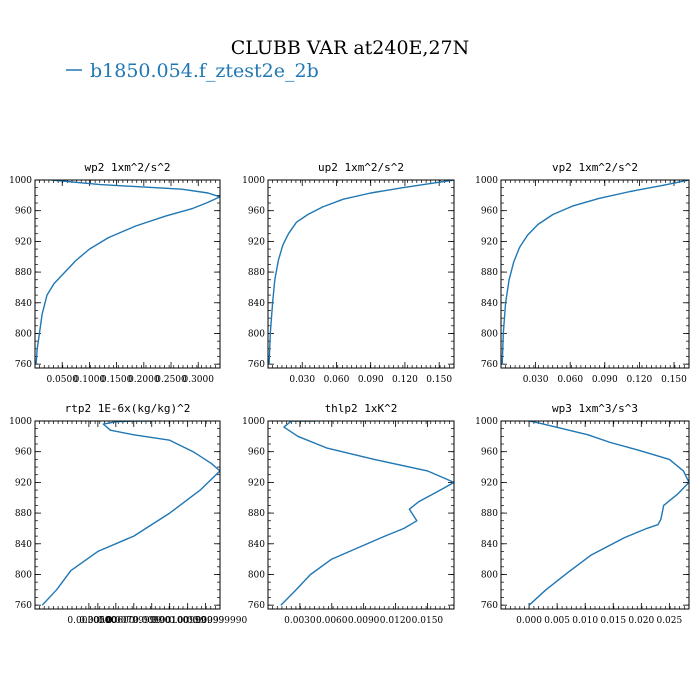 This screenshot has height=700, width=700. What do you see at coordinates (529, 621) in the screenshot?
I see `x-tick-label: 0.000` at bounding box center [529, 621].